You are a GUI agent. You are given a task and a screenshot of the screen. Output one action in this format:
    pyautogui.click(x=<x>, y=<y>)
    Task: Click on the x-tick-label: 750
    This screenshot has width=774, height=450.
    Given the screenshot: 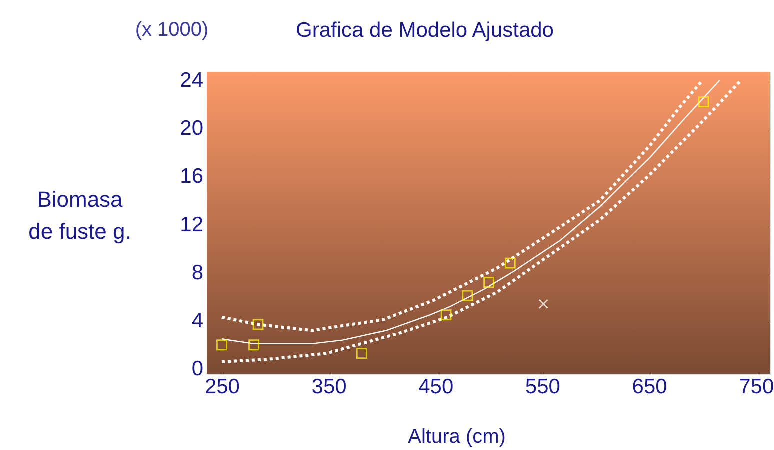 What is the action you would take?
    pyautogui.click(x=756, y=387)
    